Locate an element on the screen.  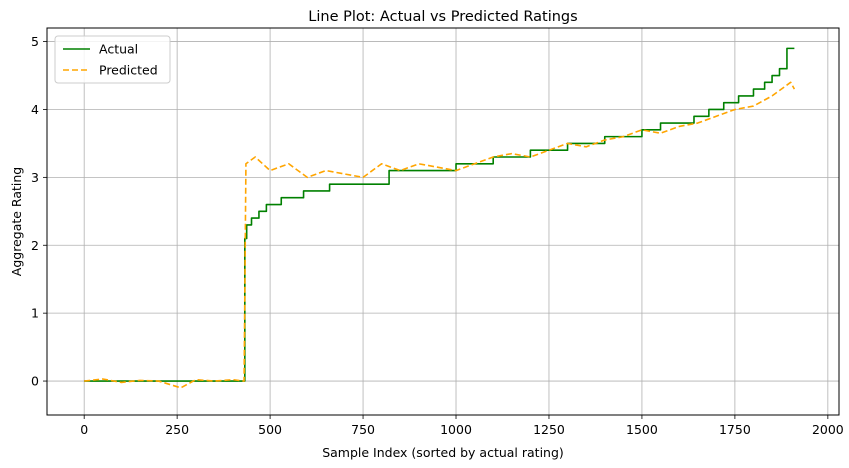
legend-label-actual: Actual is located at coordinates (118, 49).